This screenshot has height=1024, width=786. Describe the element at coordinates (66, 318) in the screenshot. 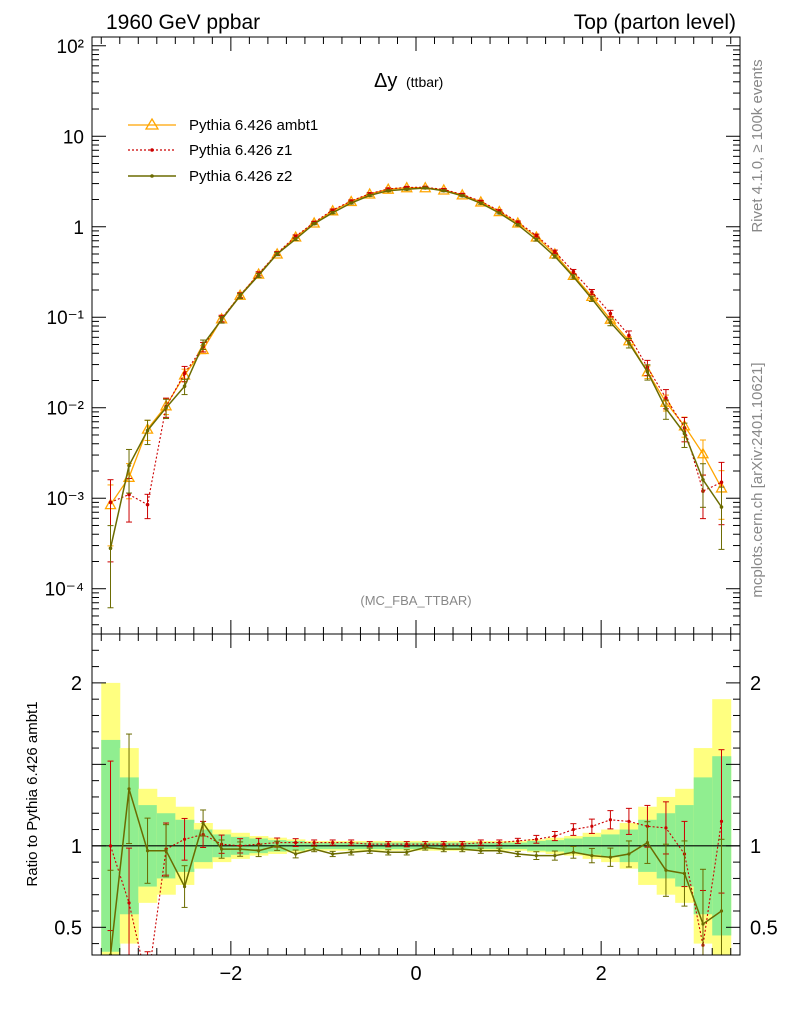

I see `y-tick-label: 10⁻¹` at that location.